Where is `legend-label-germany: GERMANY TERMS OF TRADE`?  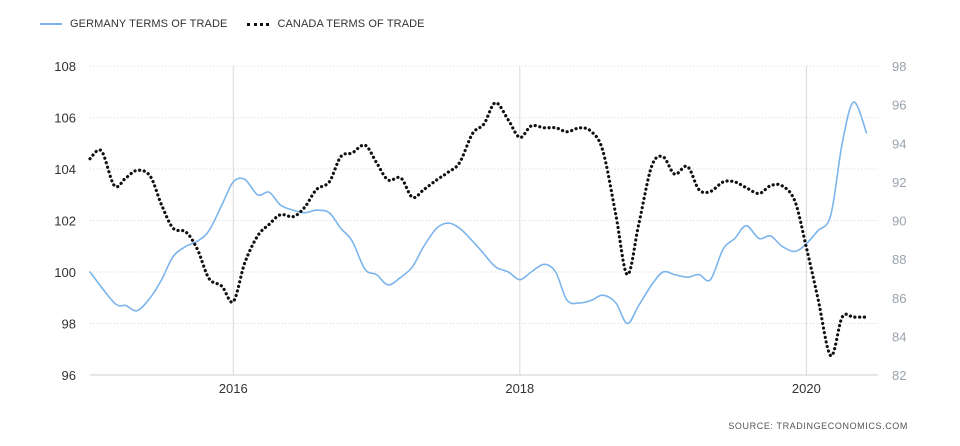
legend-label-germany: GERMANY TERMS OF TRADE is located at coordinates (149, 24).